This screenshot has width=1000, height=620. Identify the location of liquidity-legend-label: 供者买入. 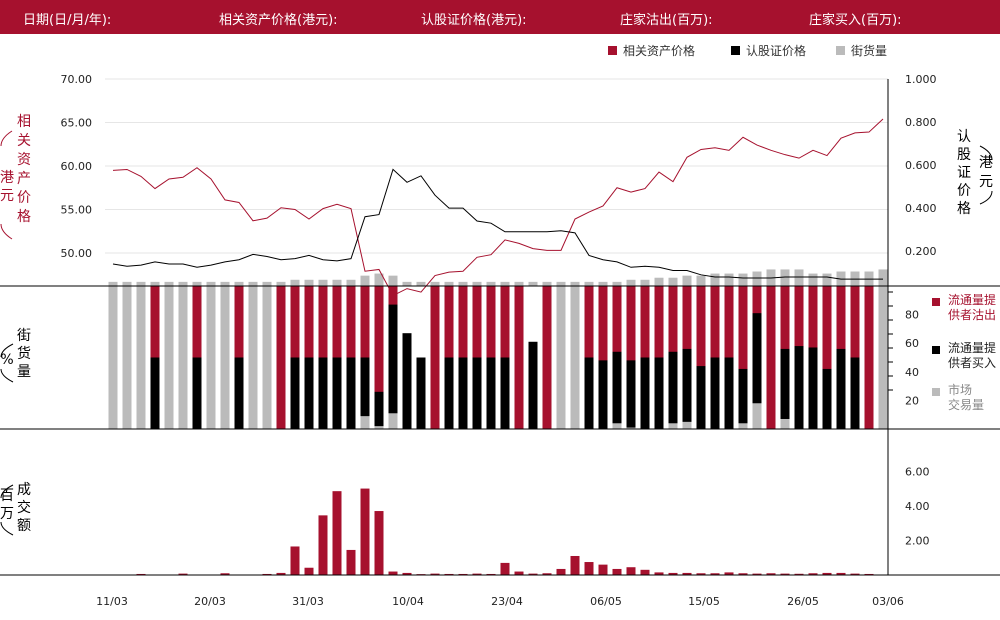
(972, 363).